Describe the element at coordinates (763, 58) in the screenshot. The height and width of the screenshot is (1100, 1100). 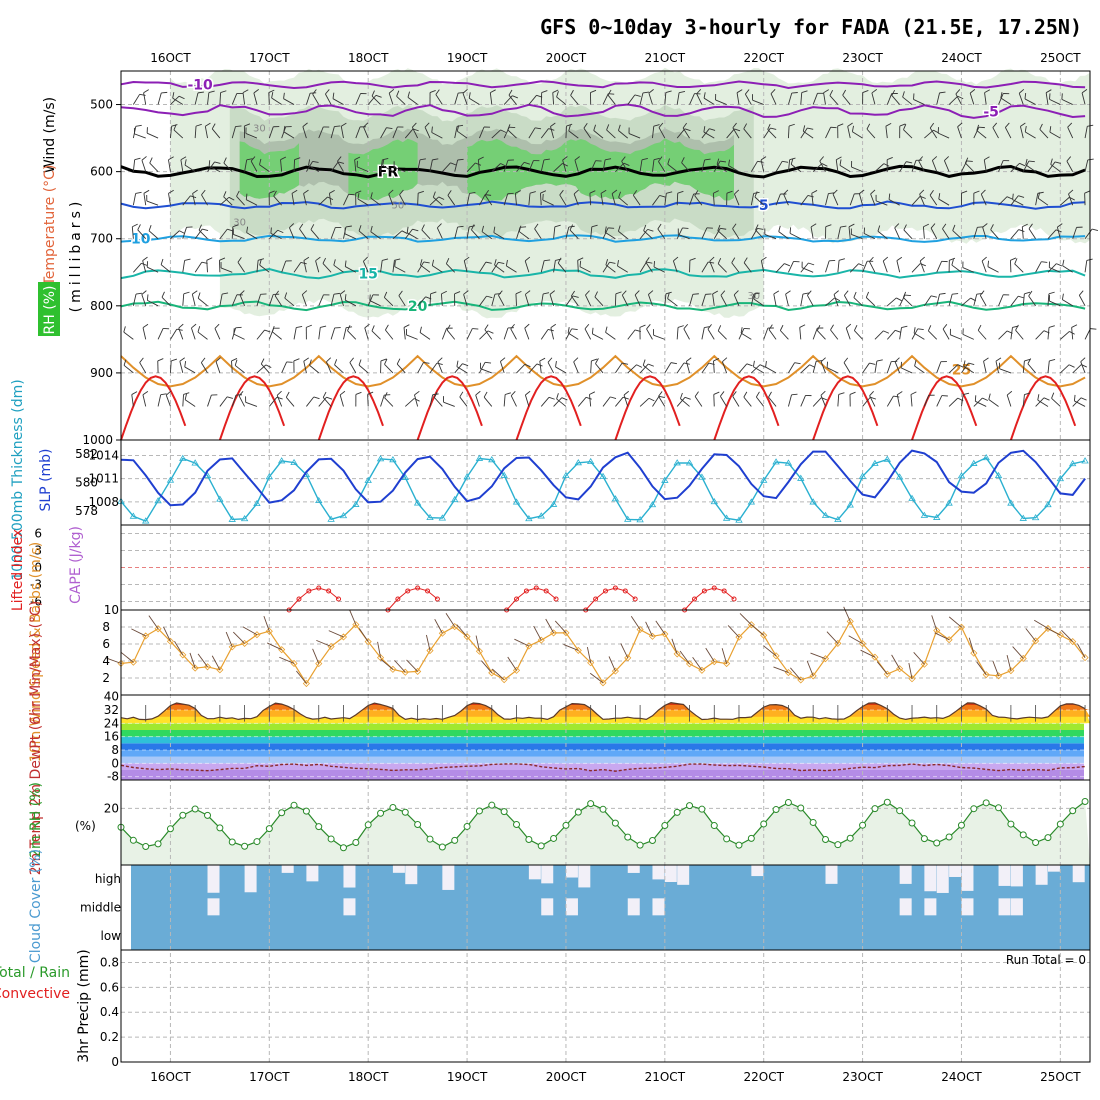
I see `time-label-top: 22OCT` at that location.